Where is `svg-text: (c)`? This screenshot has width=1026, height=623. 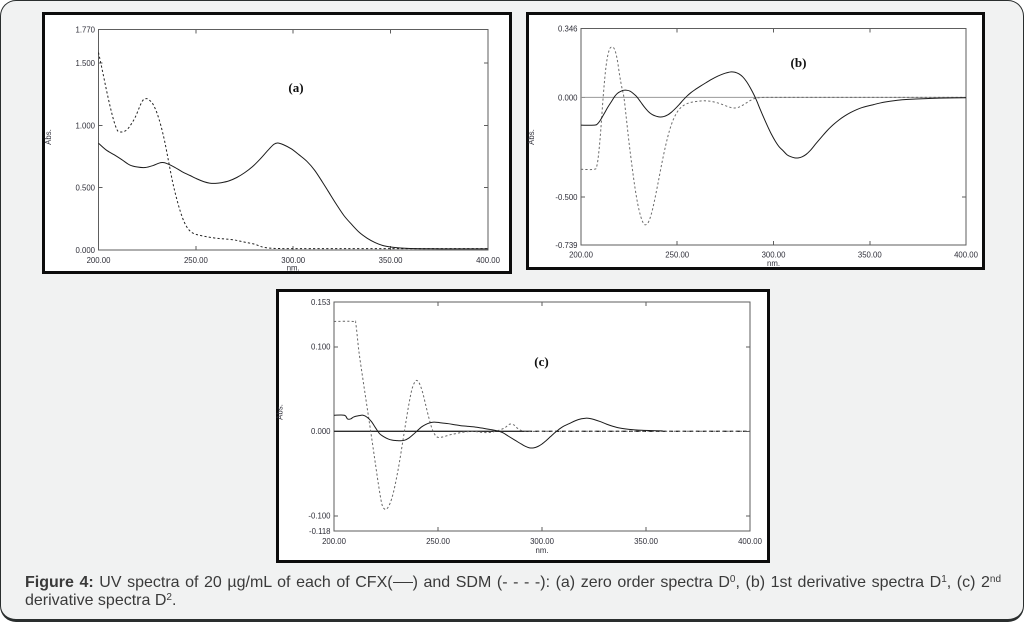
svg-text: (c) is located at coordinates (541, 361).